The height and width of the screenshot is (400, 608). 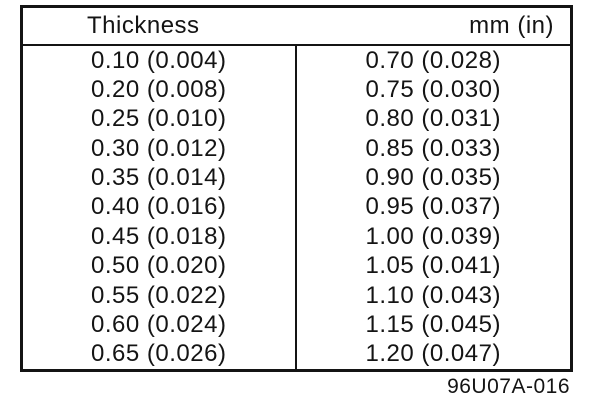 What do you see at coordinates (159, 266) in the screenshot?
I see `table-cell: 0.50 (0.020)` at bounding box center [159, 266].